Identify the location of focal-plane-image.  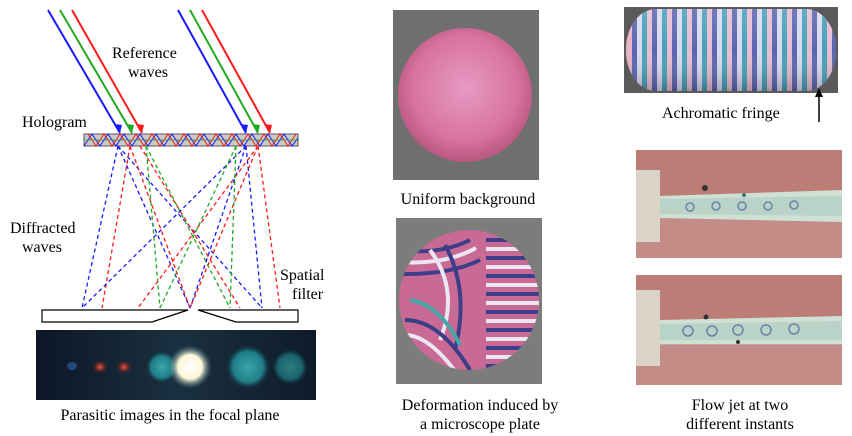
(176, 365).